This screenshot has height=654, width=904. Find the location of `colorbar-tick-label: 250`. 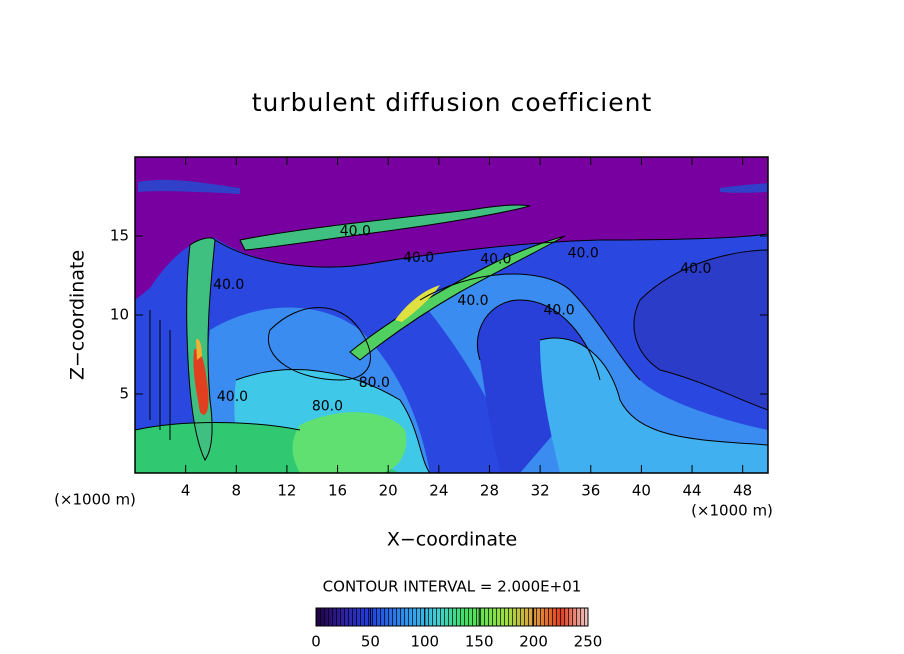

colorbar-tick-label: 250 is located at coordinates (588, 642).